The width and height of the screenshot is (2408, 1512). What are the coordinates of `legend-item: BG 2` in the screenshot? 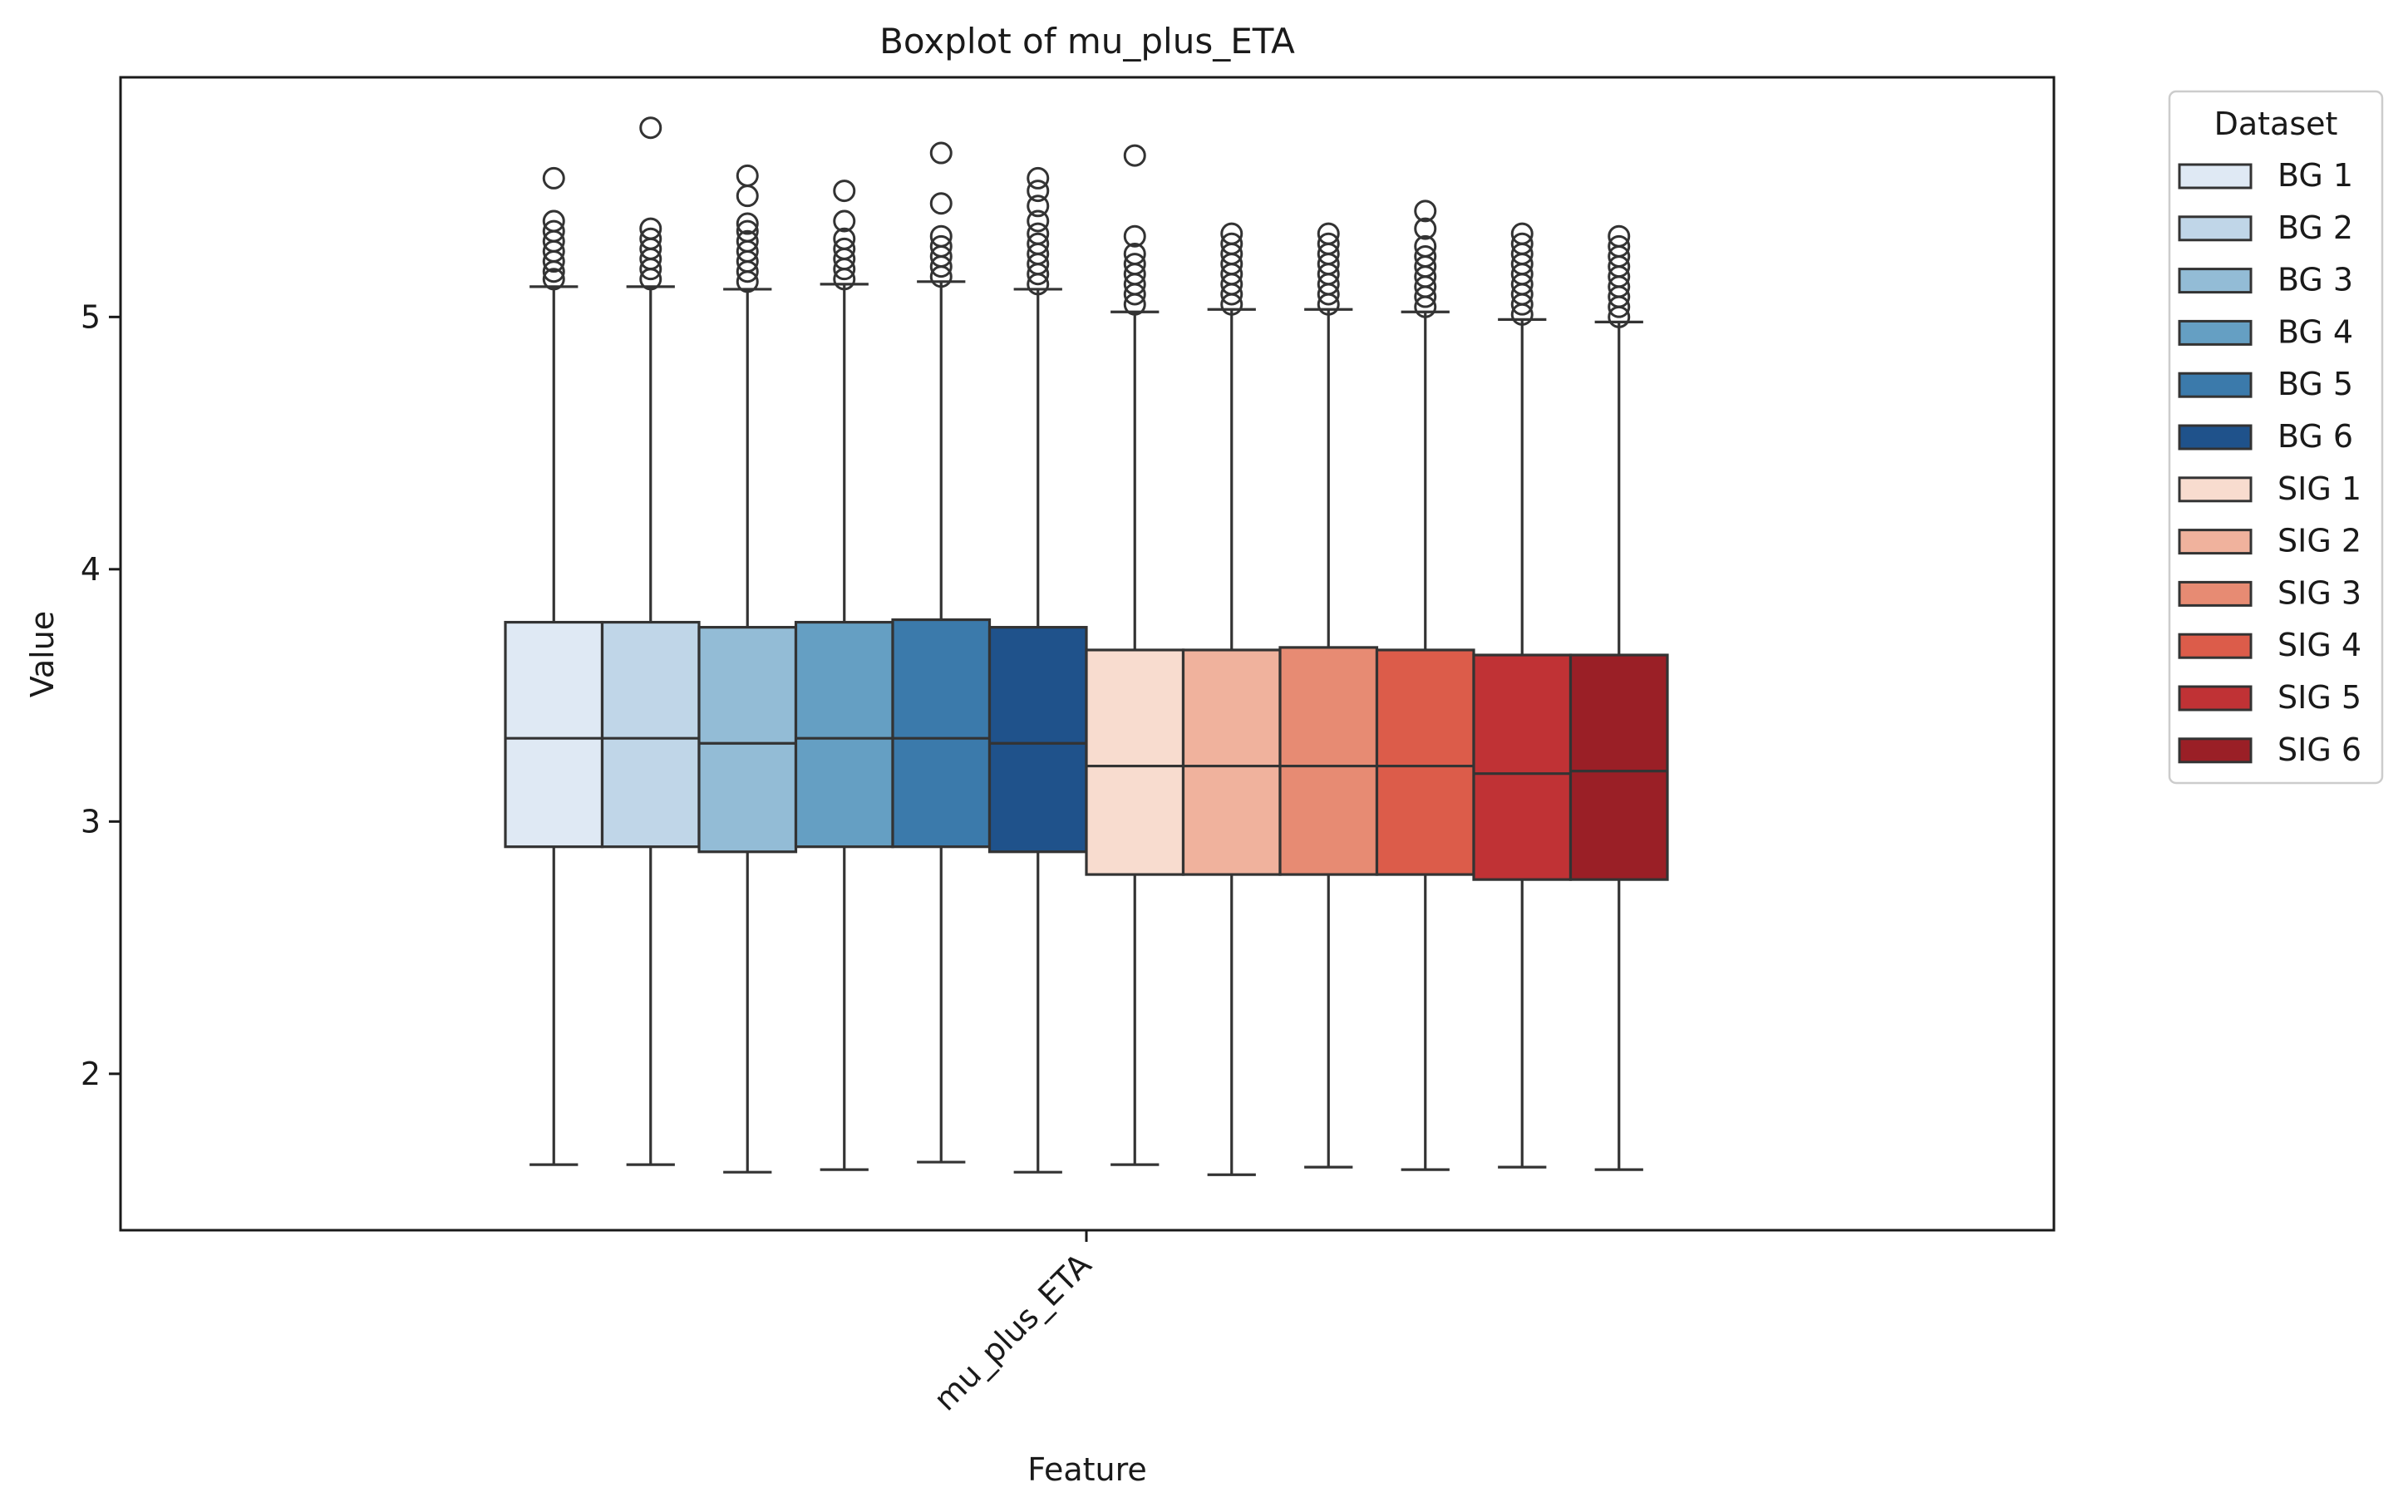 It's located at (2265, 228).